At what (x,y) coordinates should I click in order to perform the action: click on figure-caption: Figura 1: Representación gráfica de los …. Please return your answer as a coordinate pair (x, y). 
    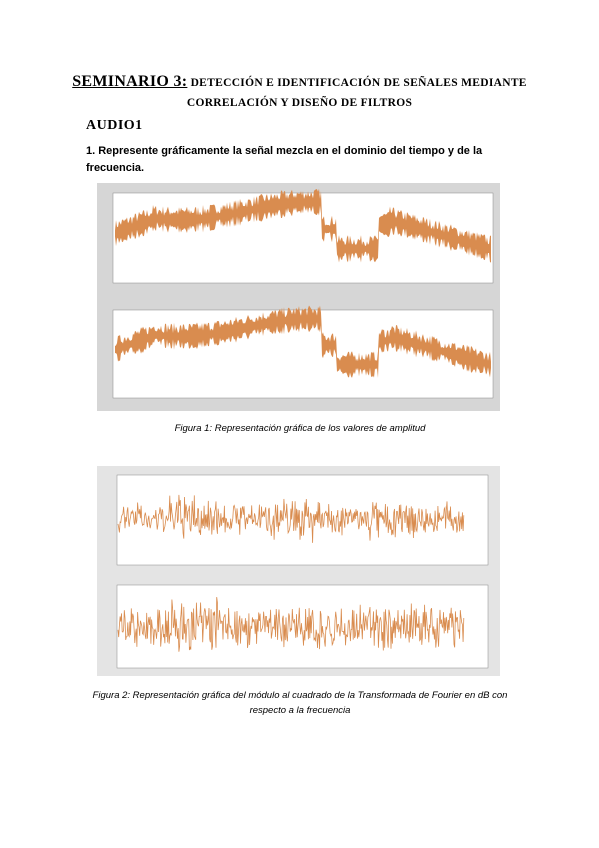
    Looking at the image, I should click on (300, 428).